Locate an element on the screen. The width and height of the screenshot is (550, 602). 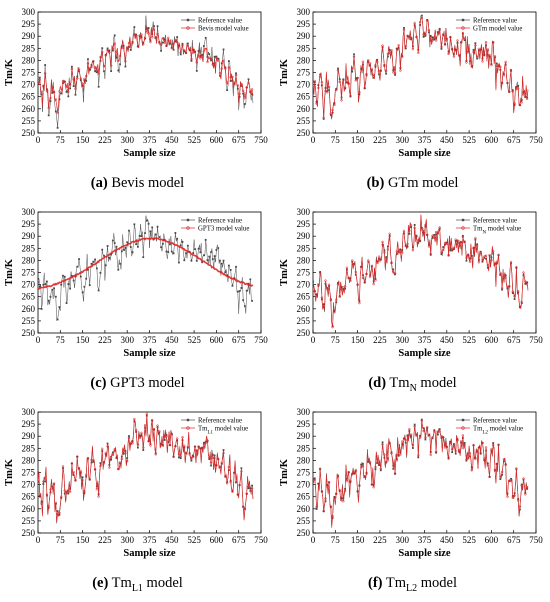
y-tick-label: 300 is located at coordinates (29, 12).